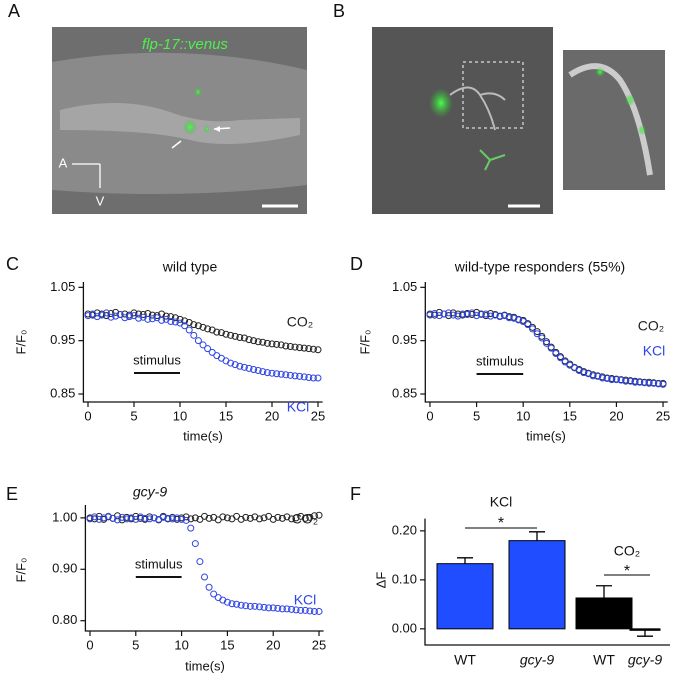  I want to click on stimulus-label: stimulus, so click(157, 359).